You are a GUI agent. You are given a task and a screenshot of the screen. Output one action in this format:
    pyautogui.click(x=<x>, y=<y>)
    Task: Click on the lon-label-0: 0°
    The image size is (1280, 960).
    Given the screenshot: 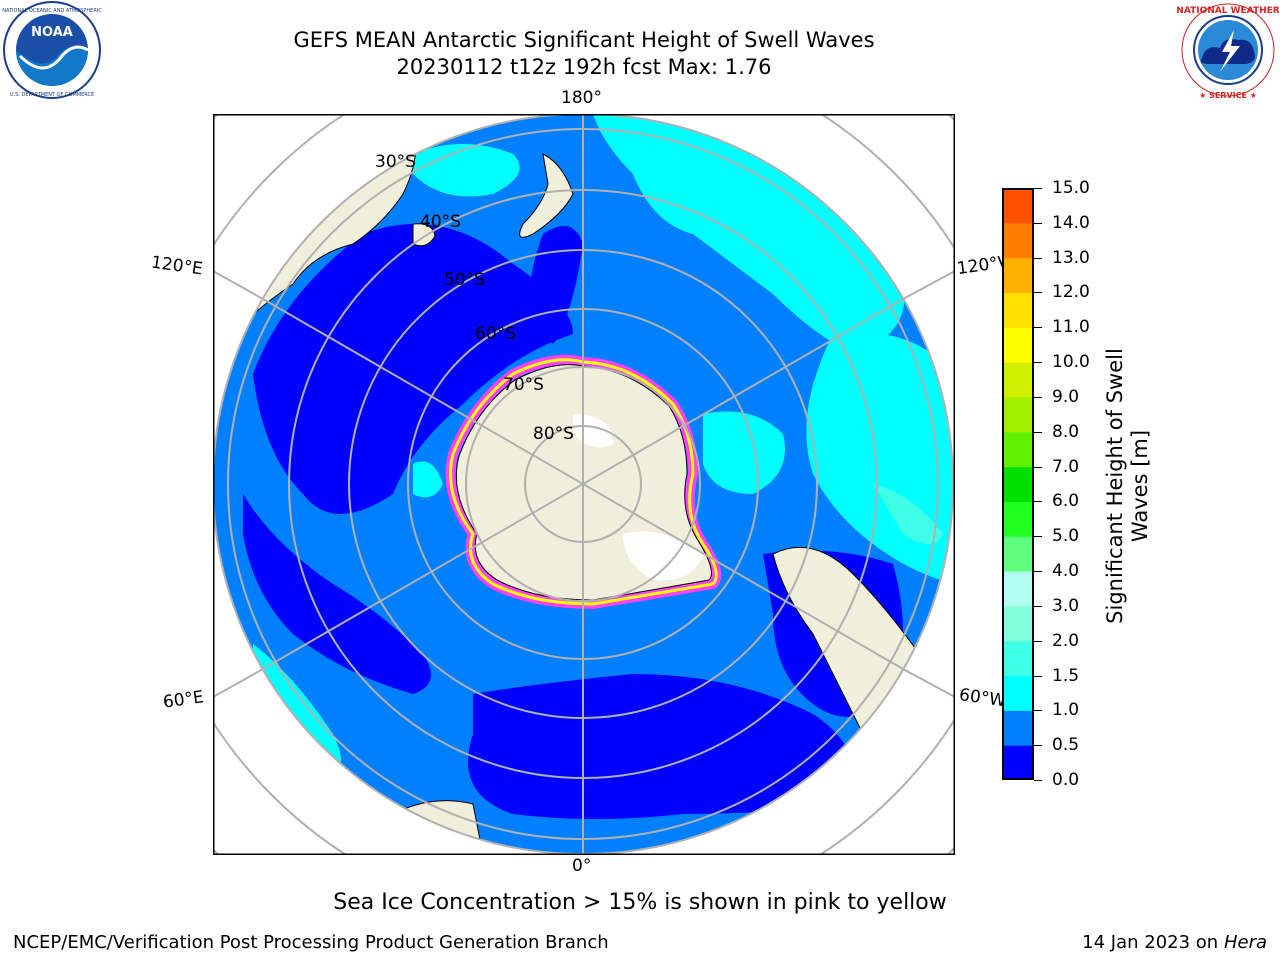 What is the action you would take?
    pyautogui.click(x=582, y=866)
    